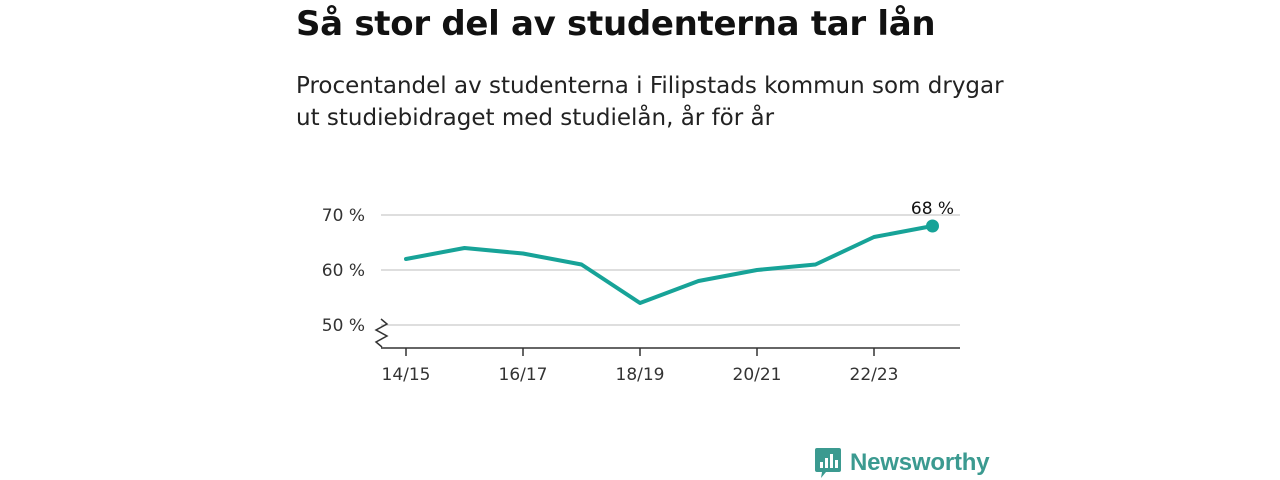  Describe the element at coordinates (669, 264) in the screenshot. I see `series-line` at that location.